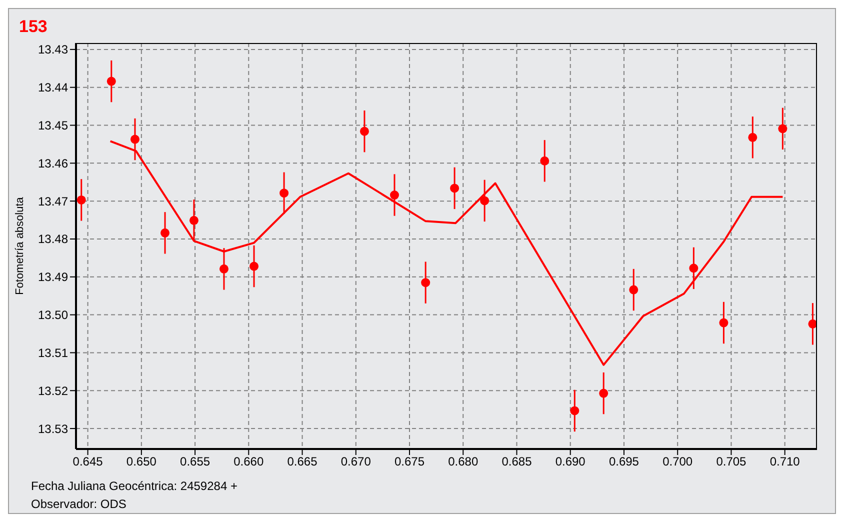 This screenshot has width=844, height=522. I want to click on y-tick-label: 13.53, so click(53, 429).